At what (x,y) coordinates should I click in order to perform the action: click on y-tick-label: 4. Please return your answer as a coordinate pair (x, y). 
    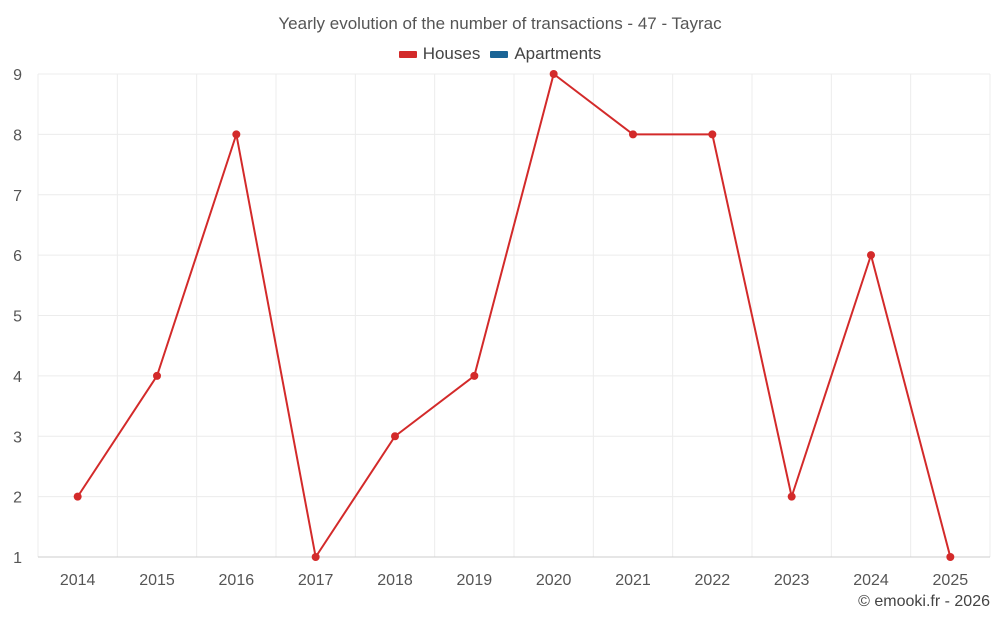
    Looking at the image, I should click on (17, 377).